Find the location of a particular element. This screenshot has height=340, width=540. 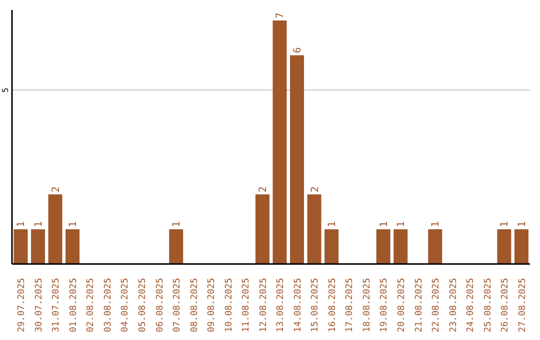

x-tick-label: 29.07.2025 is located at coordinates (22, 305).